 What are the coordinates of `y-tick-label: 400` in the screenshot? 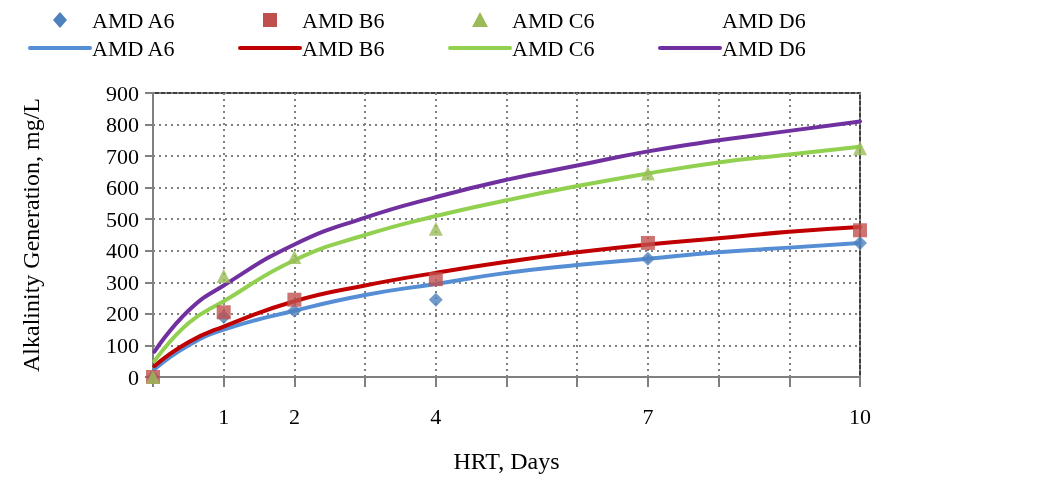 It's located at (122, 251).